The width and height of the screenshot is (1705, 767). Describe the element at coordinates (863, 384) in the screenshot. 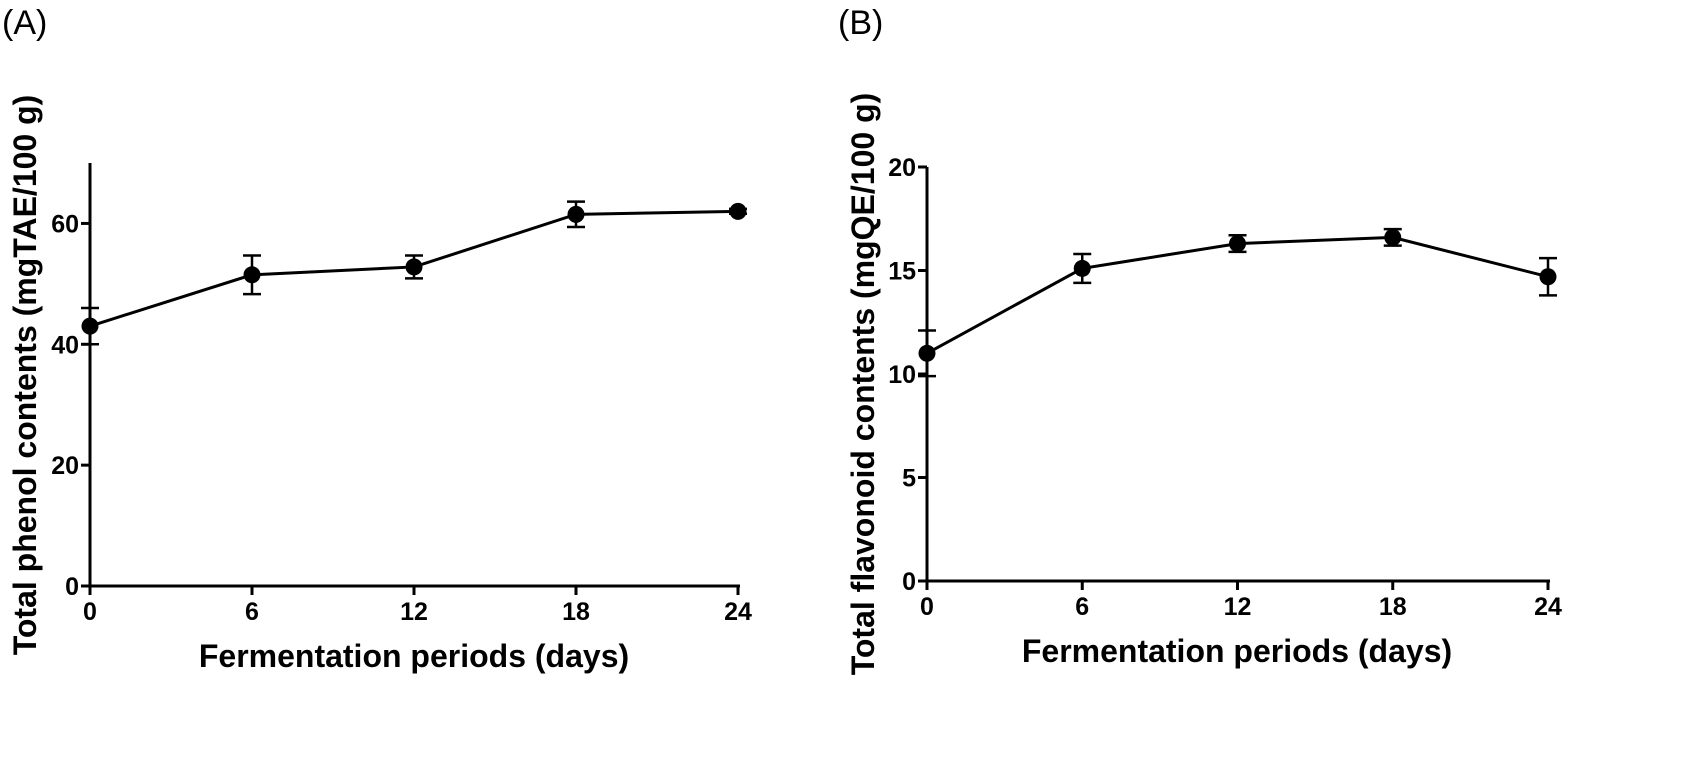

I see `y-axis-title: Total flavonoid contents (mgQE/100 g)` at that location.